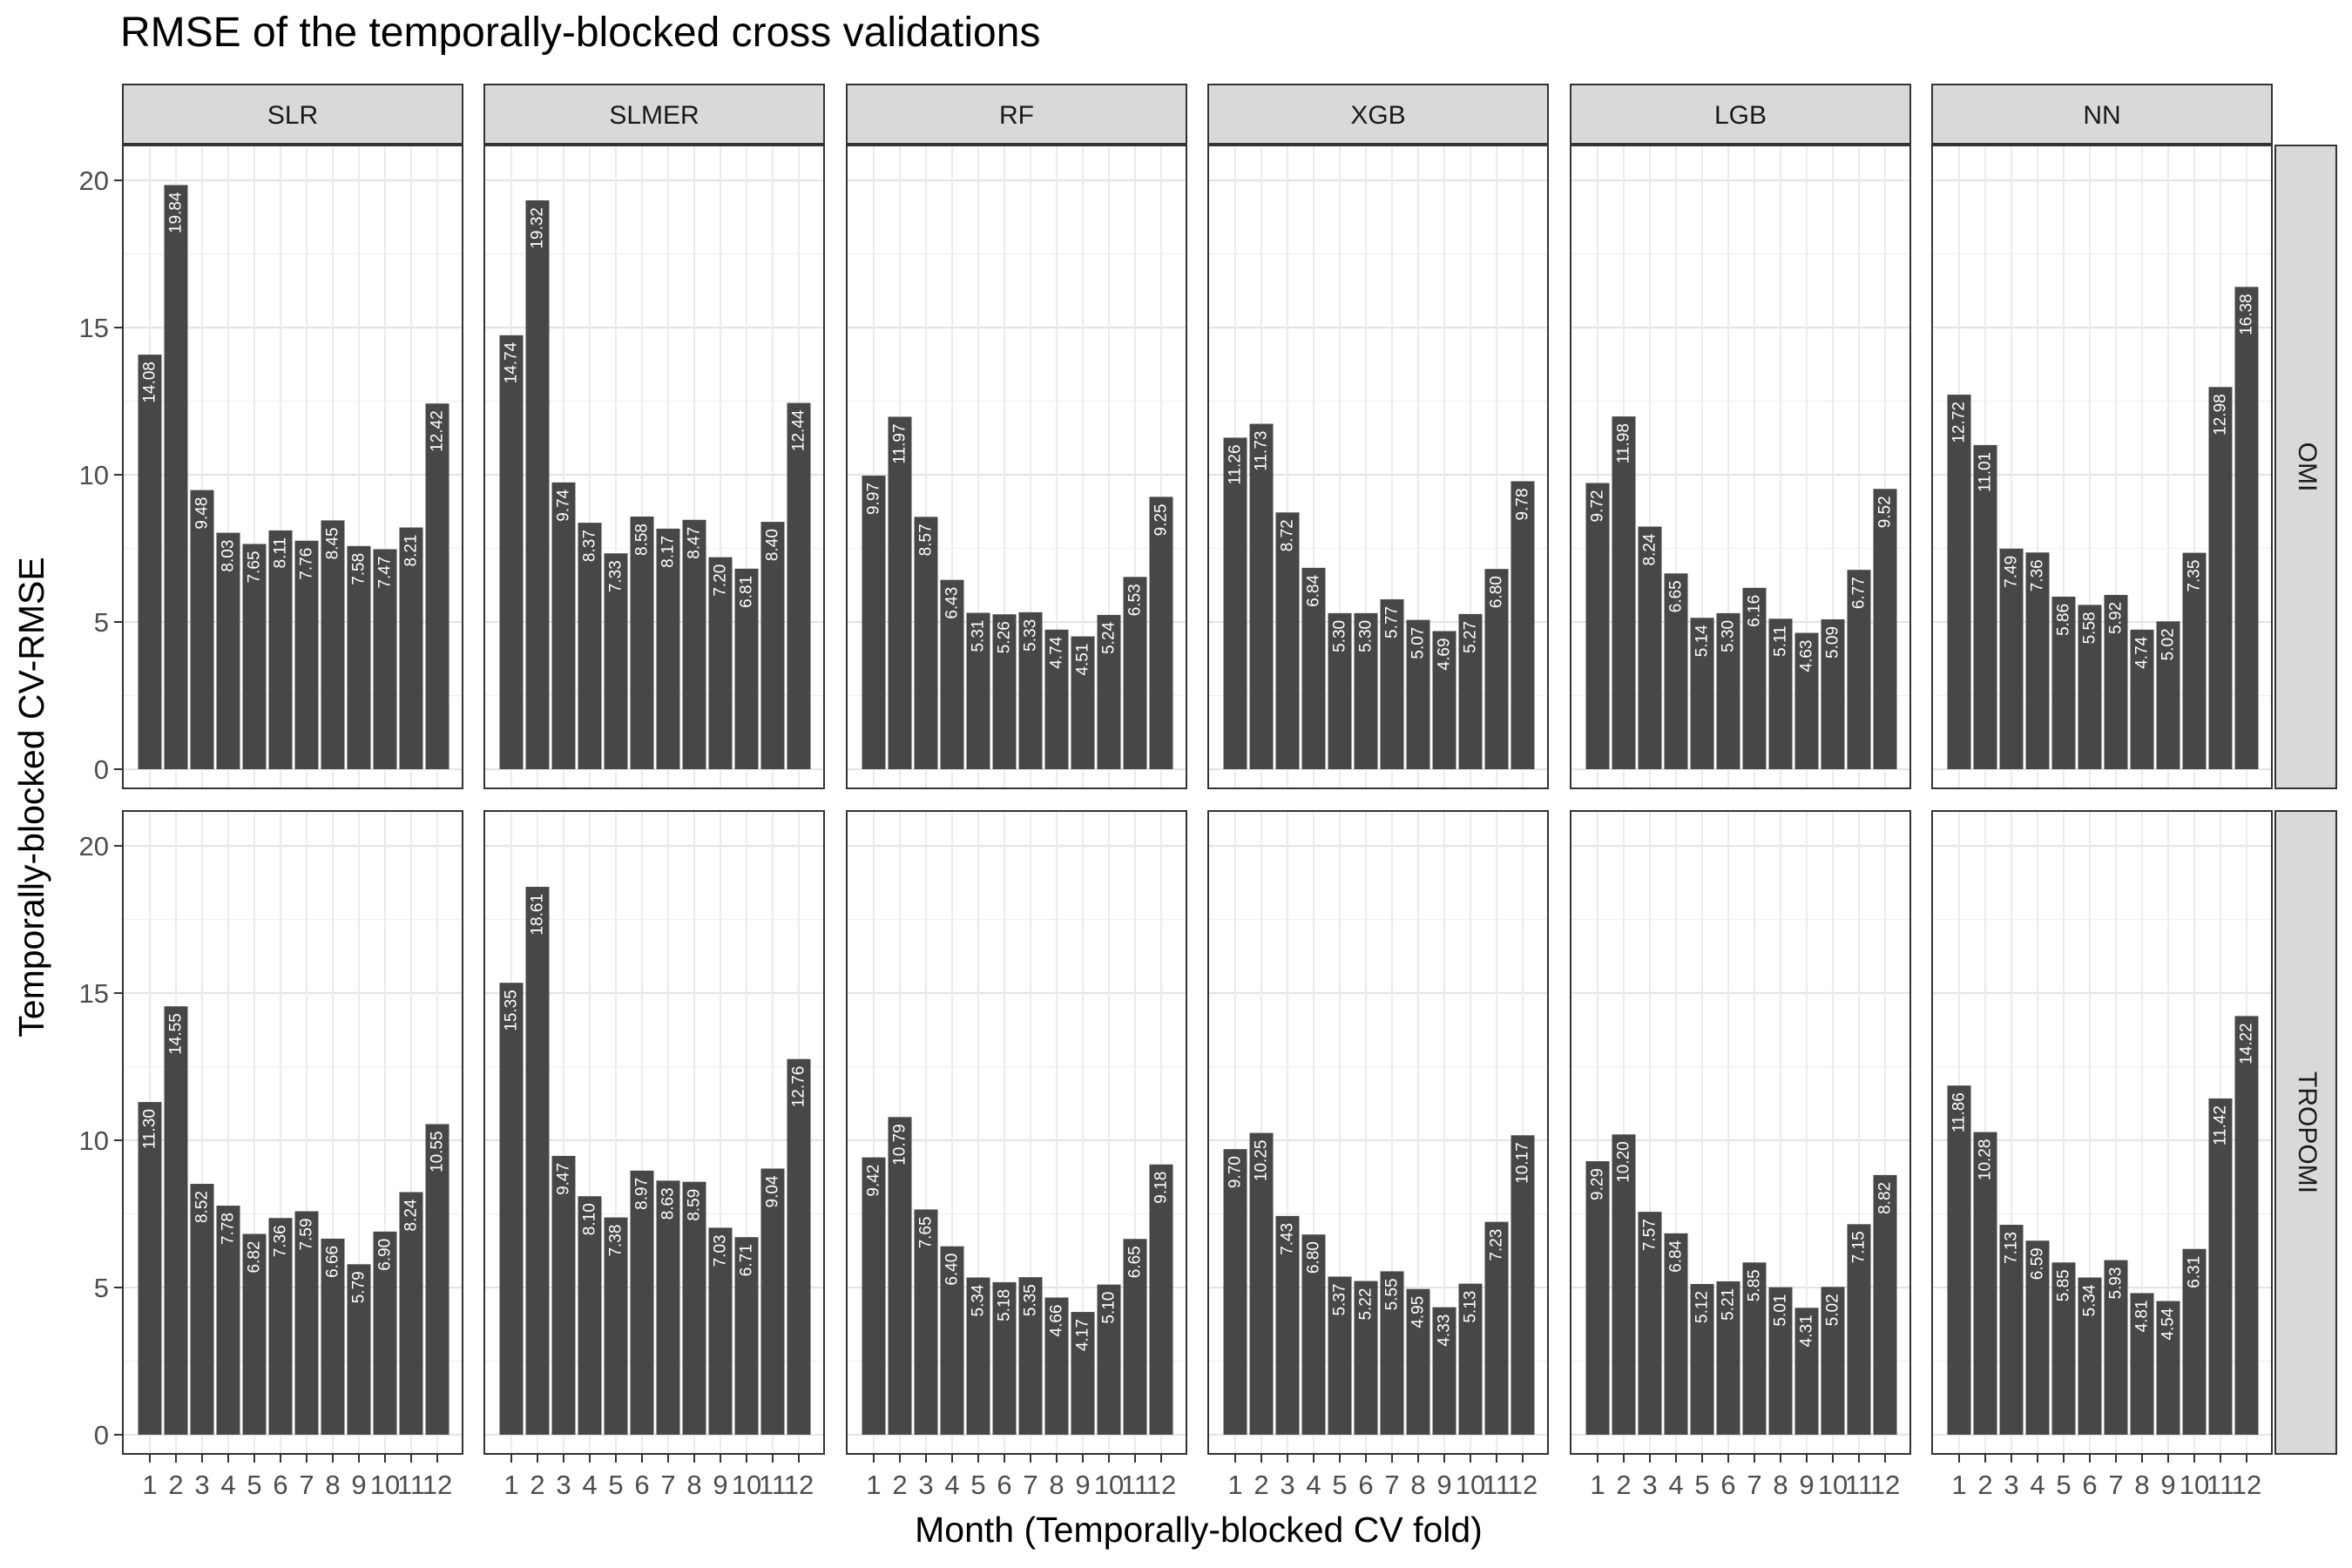 This screenshot has width=2352, height=1568. I want to click on x-tick-label: 10, so click(1109, 1485).